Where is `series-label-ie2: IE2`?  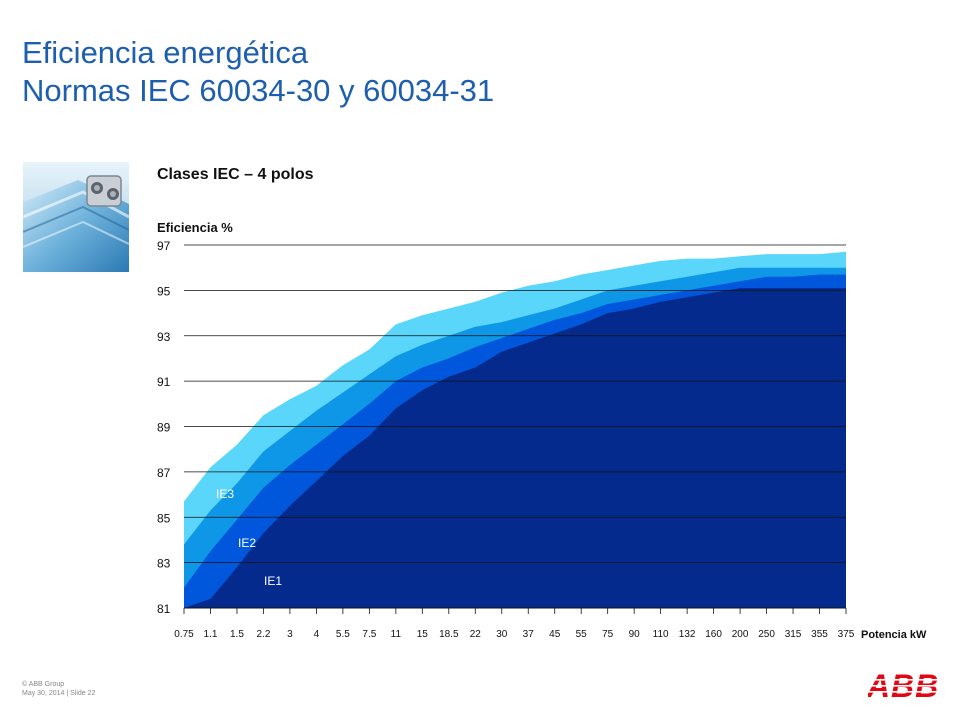
series-label-ie2: IE2 is located at coordinates (247, 543).